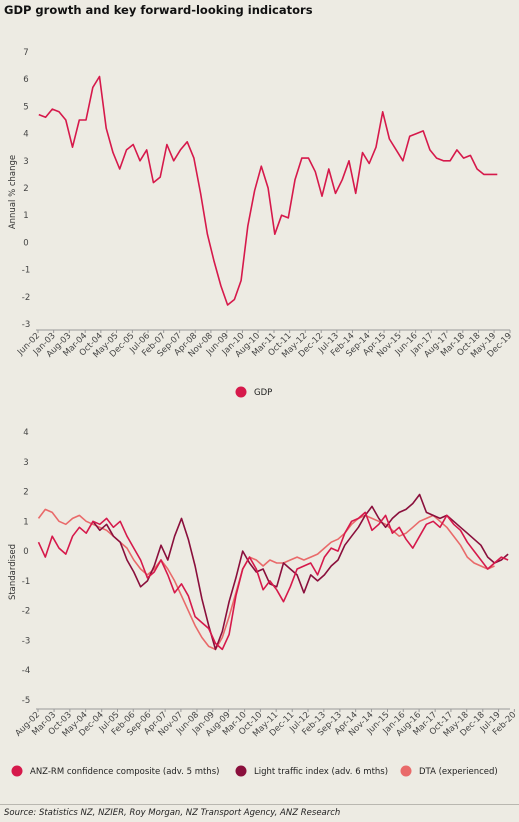 Image resolution: width=519 pixels, height=822 pixels. What do you see at coordinates (25, 80) in the screenshot?
I see `gdp-y-tick-label: 6` at bounding box center [25, 80].